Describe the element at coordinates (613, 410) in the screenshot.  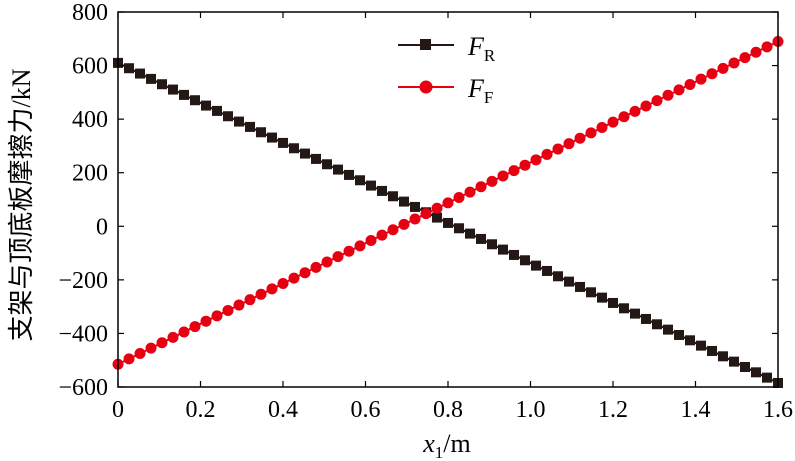
I see `x-tick-label: 1.2` at that location.